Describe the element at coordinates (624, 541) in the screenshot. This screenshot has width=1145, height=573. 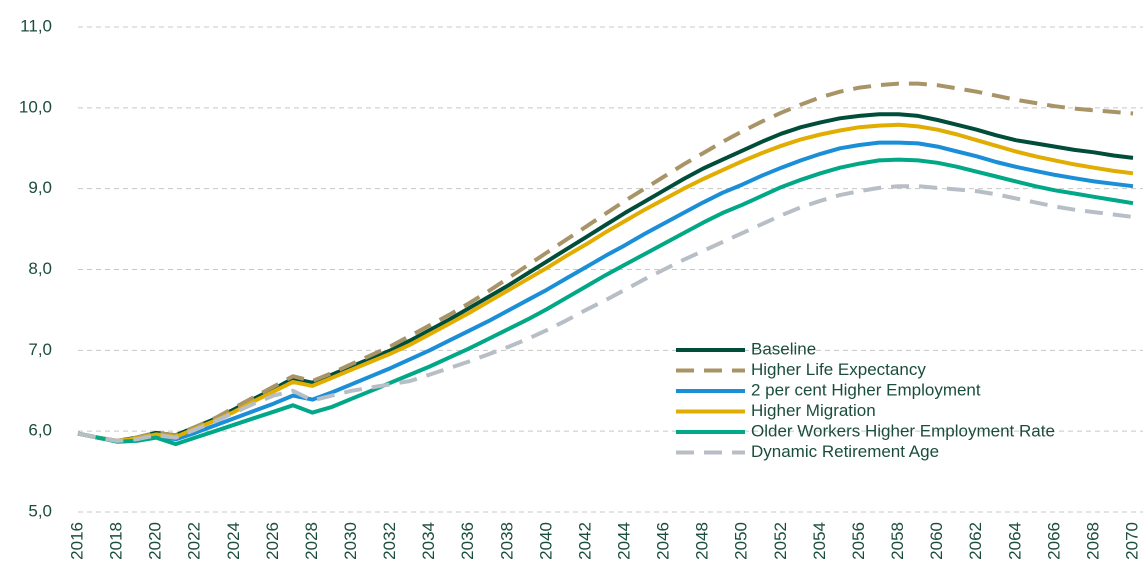
I see `x-tick-label: 2044` at that location.